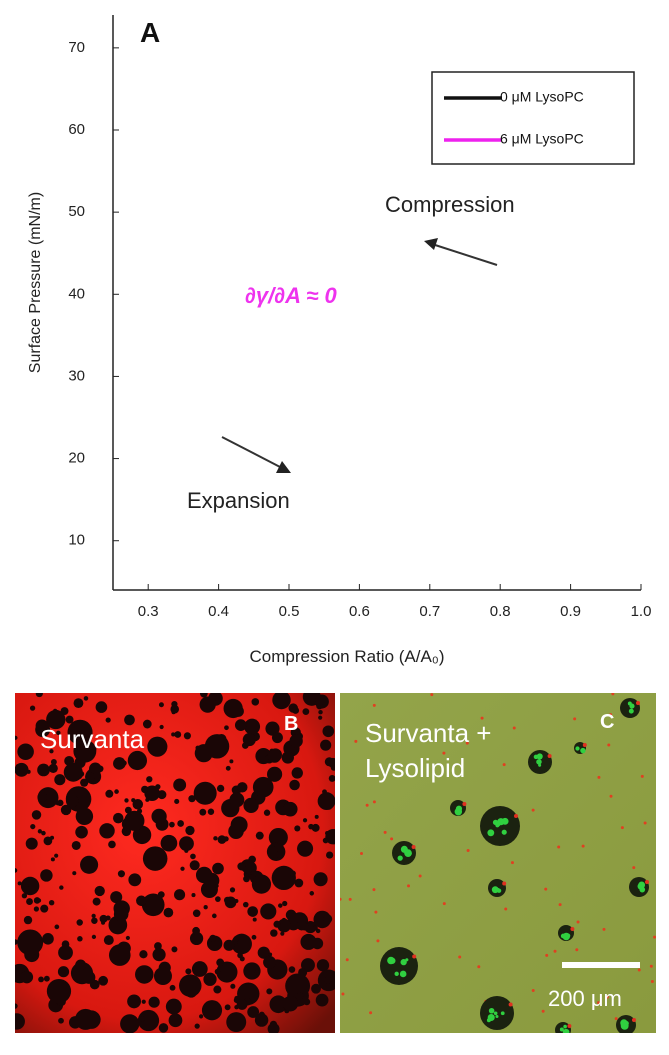 The image size is (669, 1055). Describe the element at coordinates (415, 768) in the screenshot. I see `image-caption: Lysolipid` at that location.